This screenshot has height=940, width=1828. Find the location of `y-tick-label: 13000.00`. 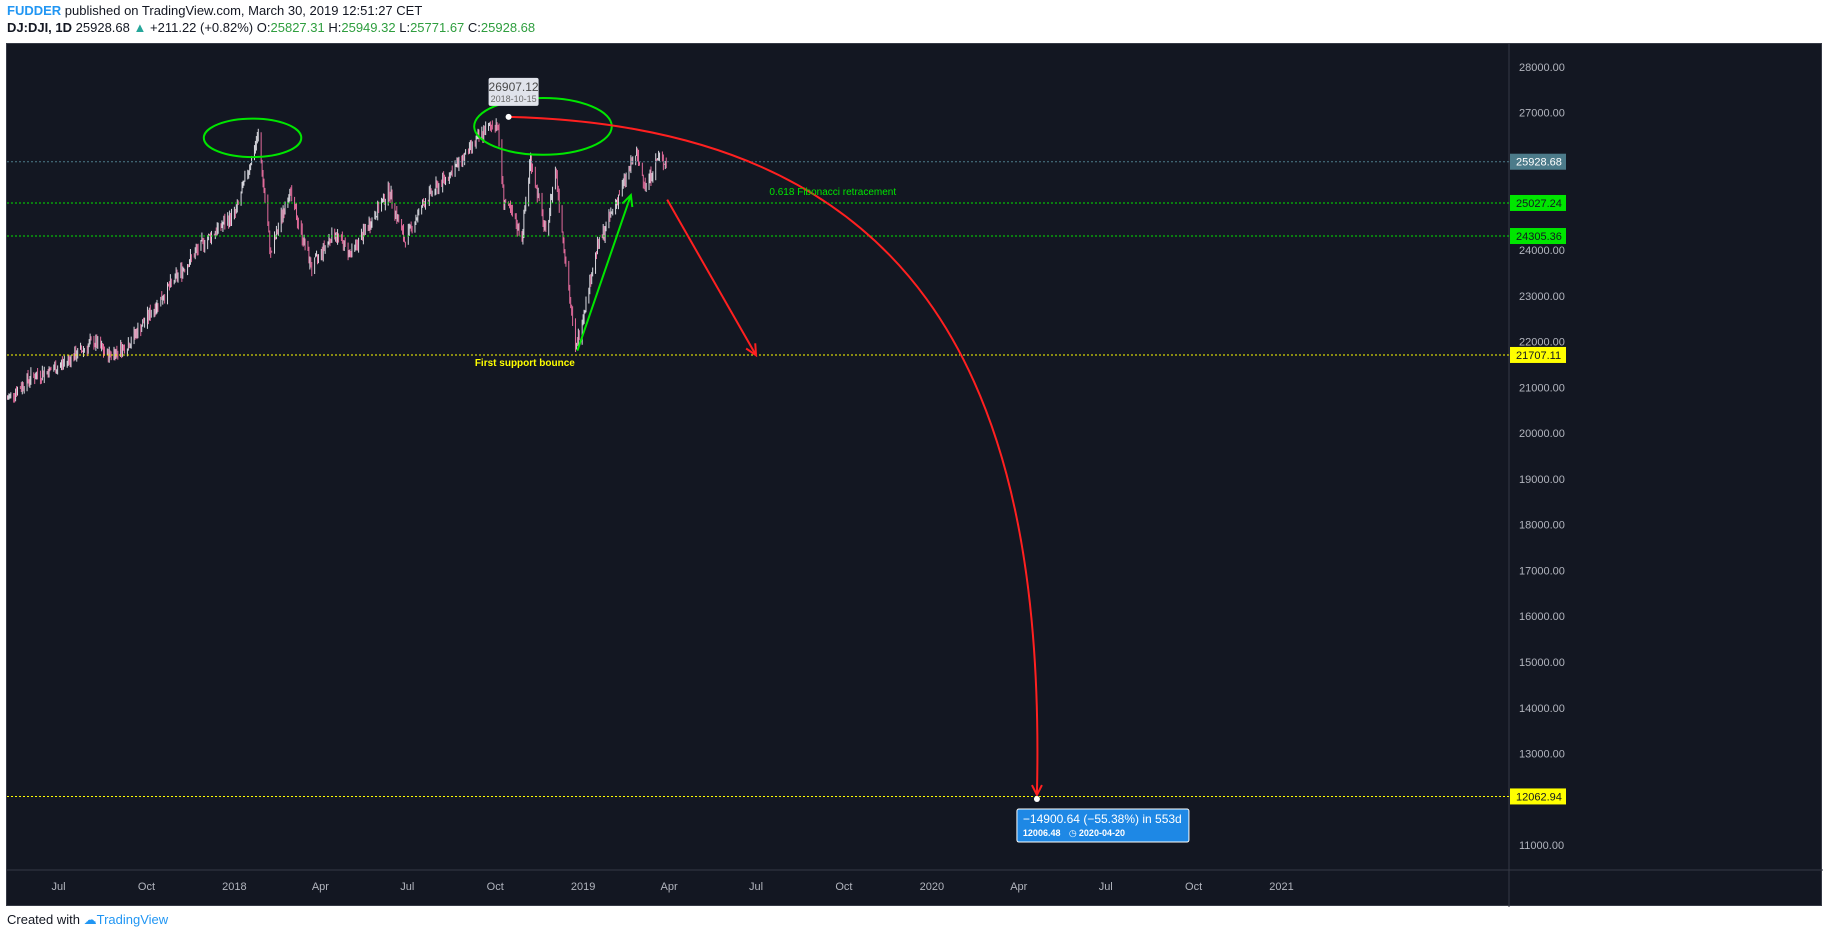

y-tick-label: 13000.00 is located at coordinates (1542, 755).